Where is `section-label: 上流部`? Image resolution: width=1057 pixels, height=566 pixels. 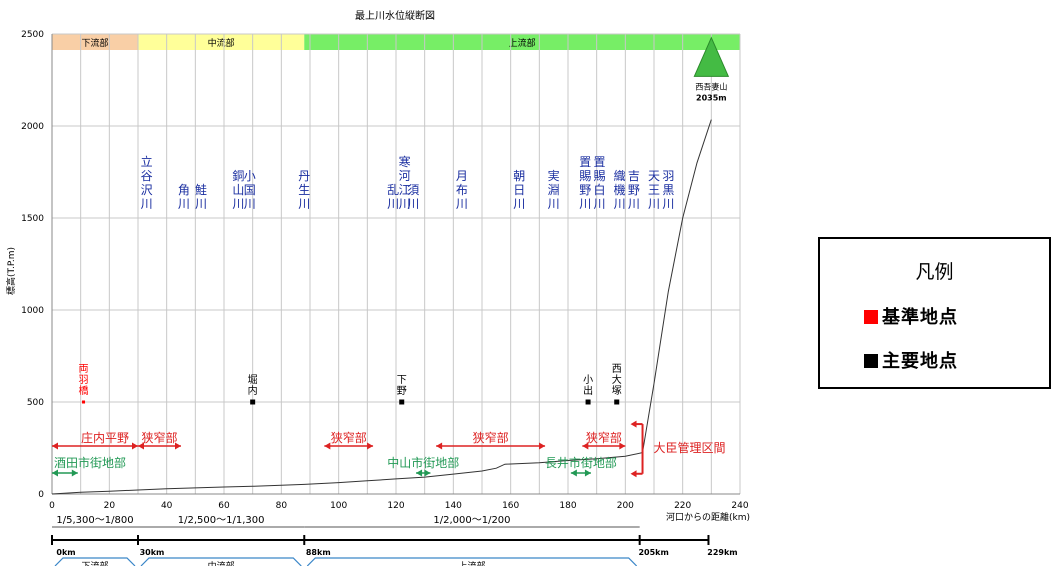
section-label: 上流部 is located at coordinates (522, 43).